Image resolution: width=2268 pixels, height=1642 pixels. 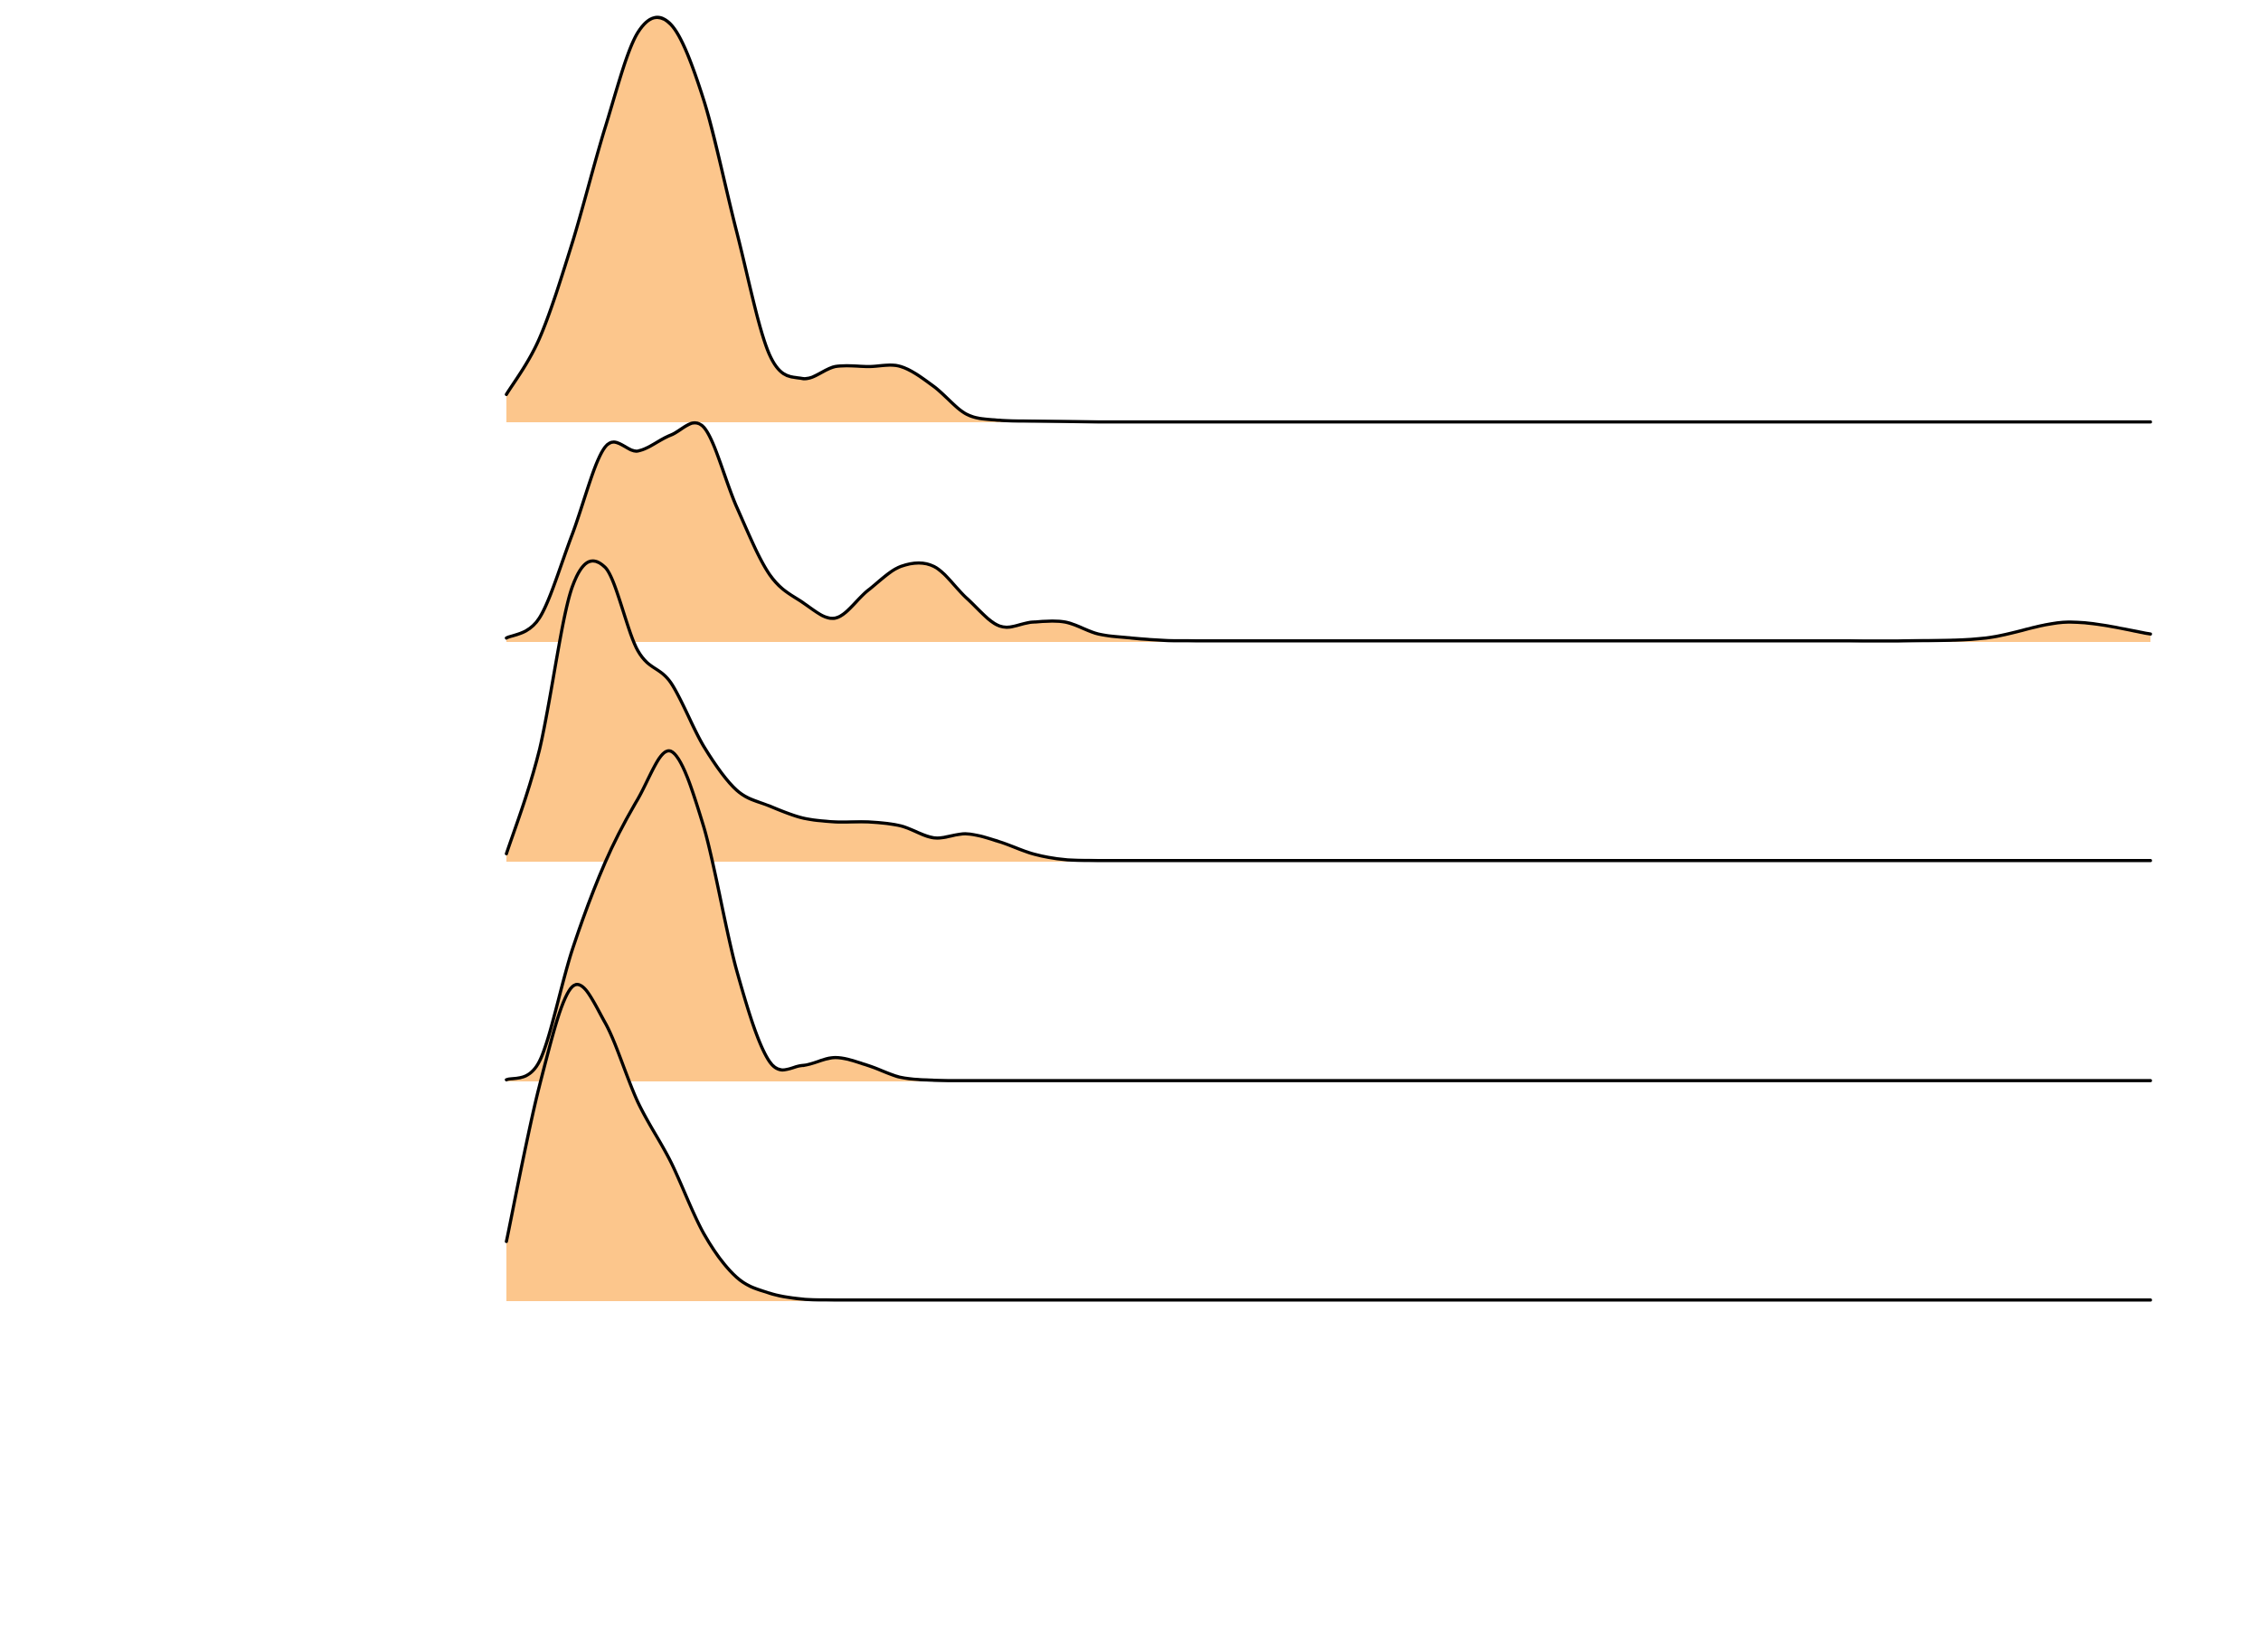 I want to click on ridge-2-area, so click(x=1328, y=532).